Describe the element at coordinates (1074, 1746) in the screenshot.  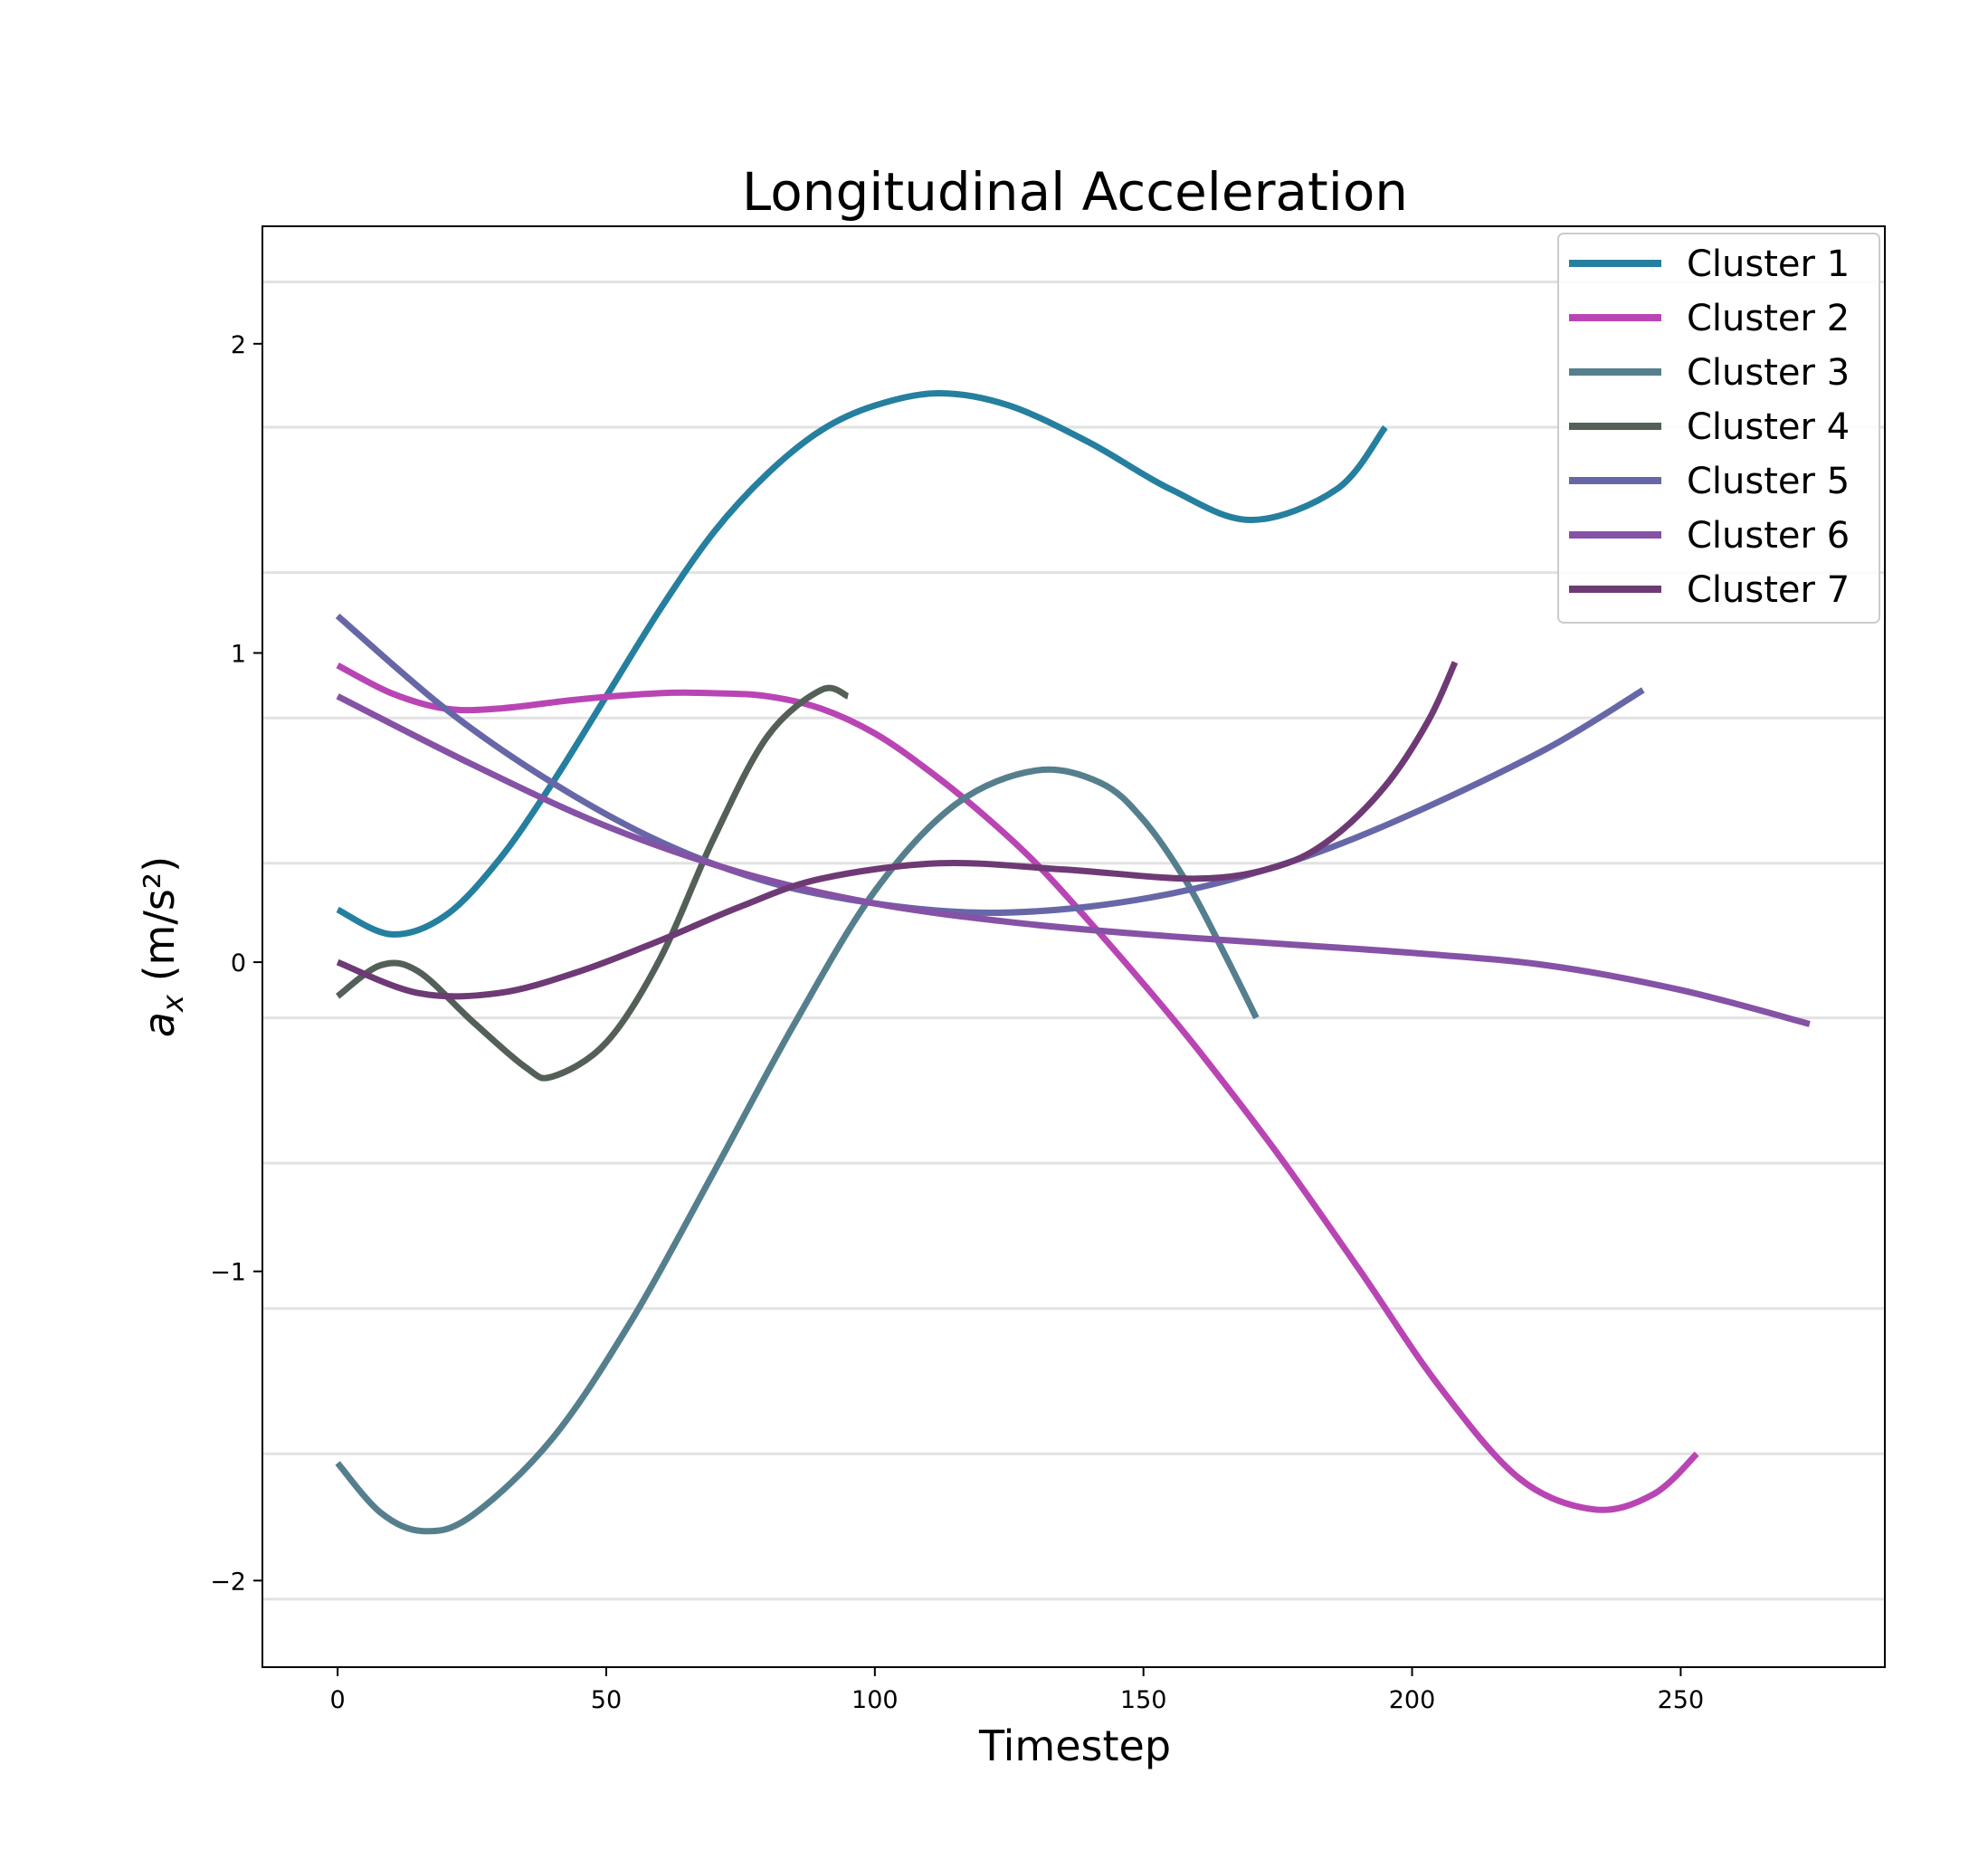
I see `x-axis-title: Timestep` at that location.